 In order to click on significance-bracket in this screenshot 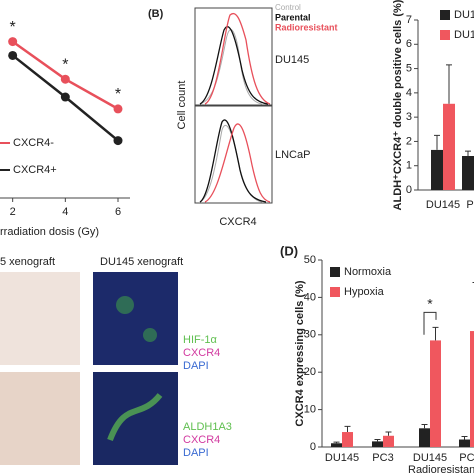, I will do `click(430, 323)`.